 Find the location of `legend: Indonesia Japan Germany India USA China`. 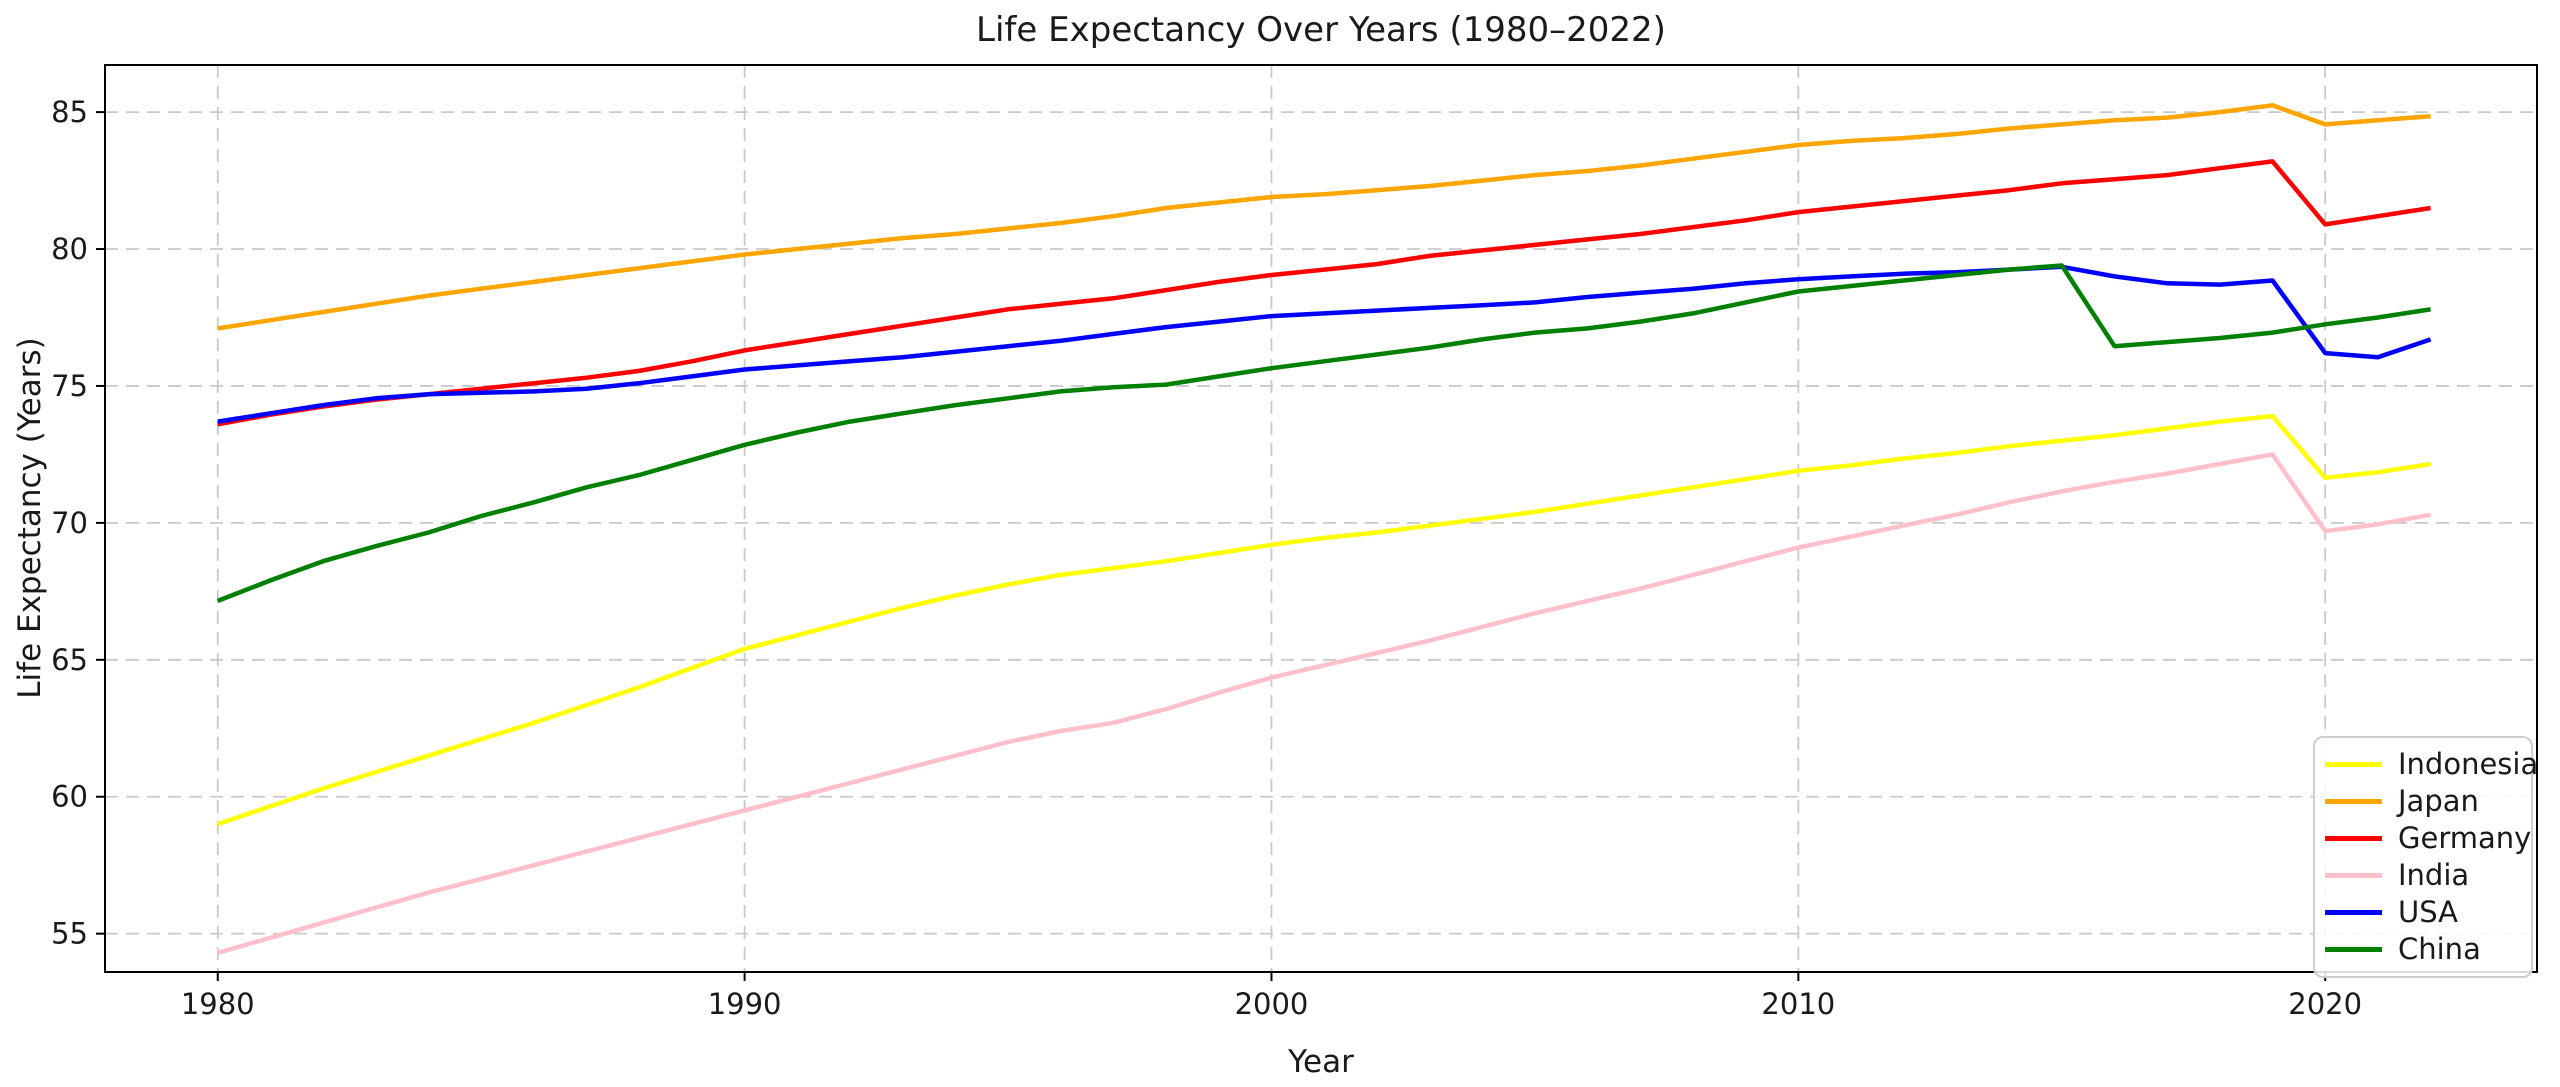

legend: Indonesia Japan Germany India USA China is located at coordinates (2425, 857).